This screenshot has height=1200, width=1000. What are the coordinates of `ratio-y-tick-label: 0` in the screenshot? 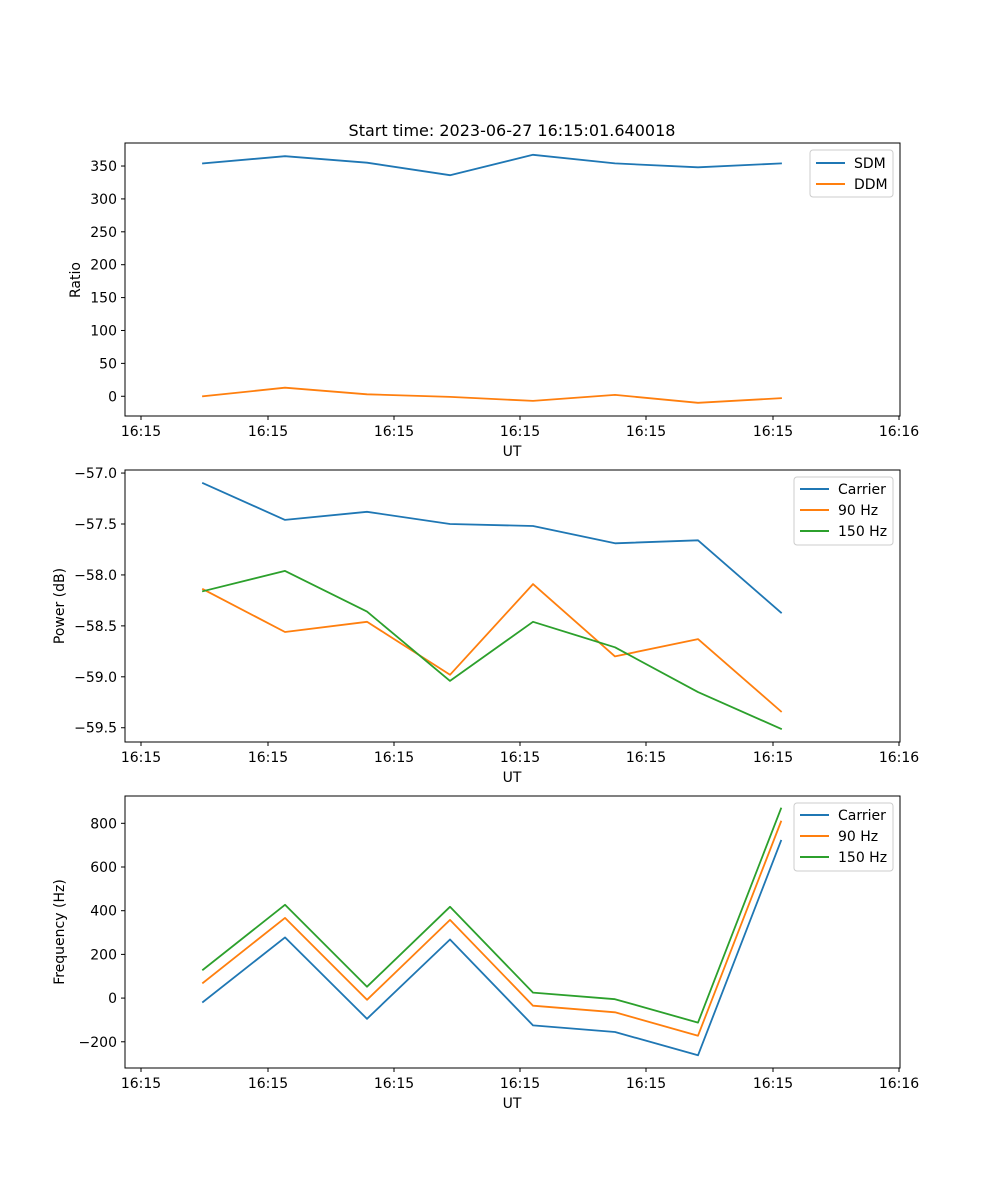 It's located at (112, 397).